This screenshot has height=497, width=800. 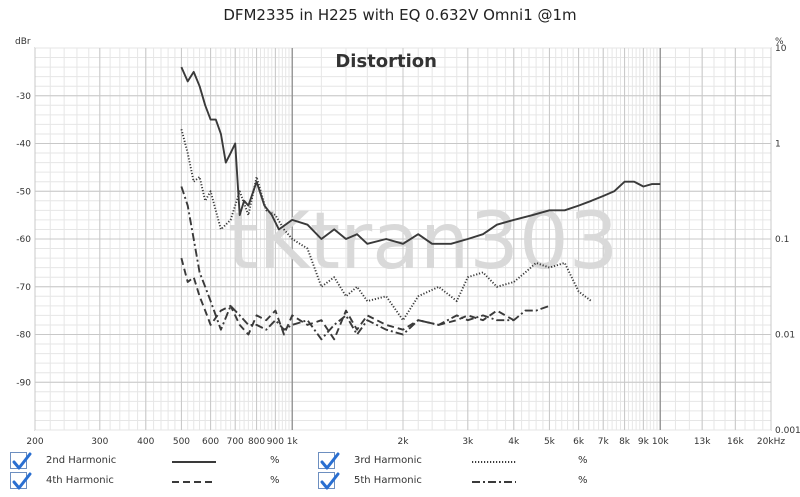 What do you see at coordinates (400, 15) in the screenshot?
I see `chart-window-title: DFM2335 in H225 with EQ 0.632V Omni1 @1m` at bounding box center [400, 15].